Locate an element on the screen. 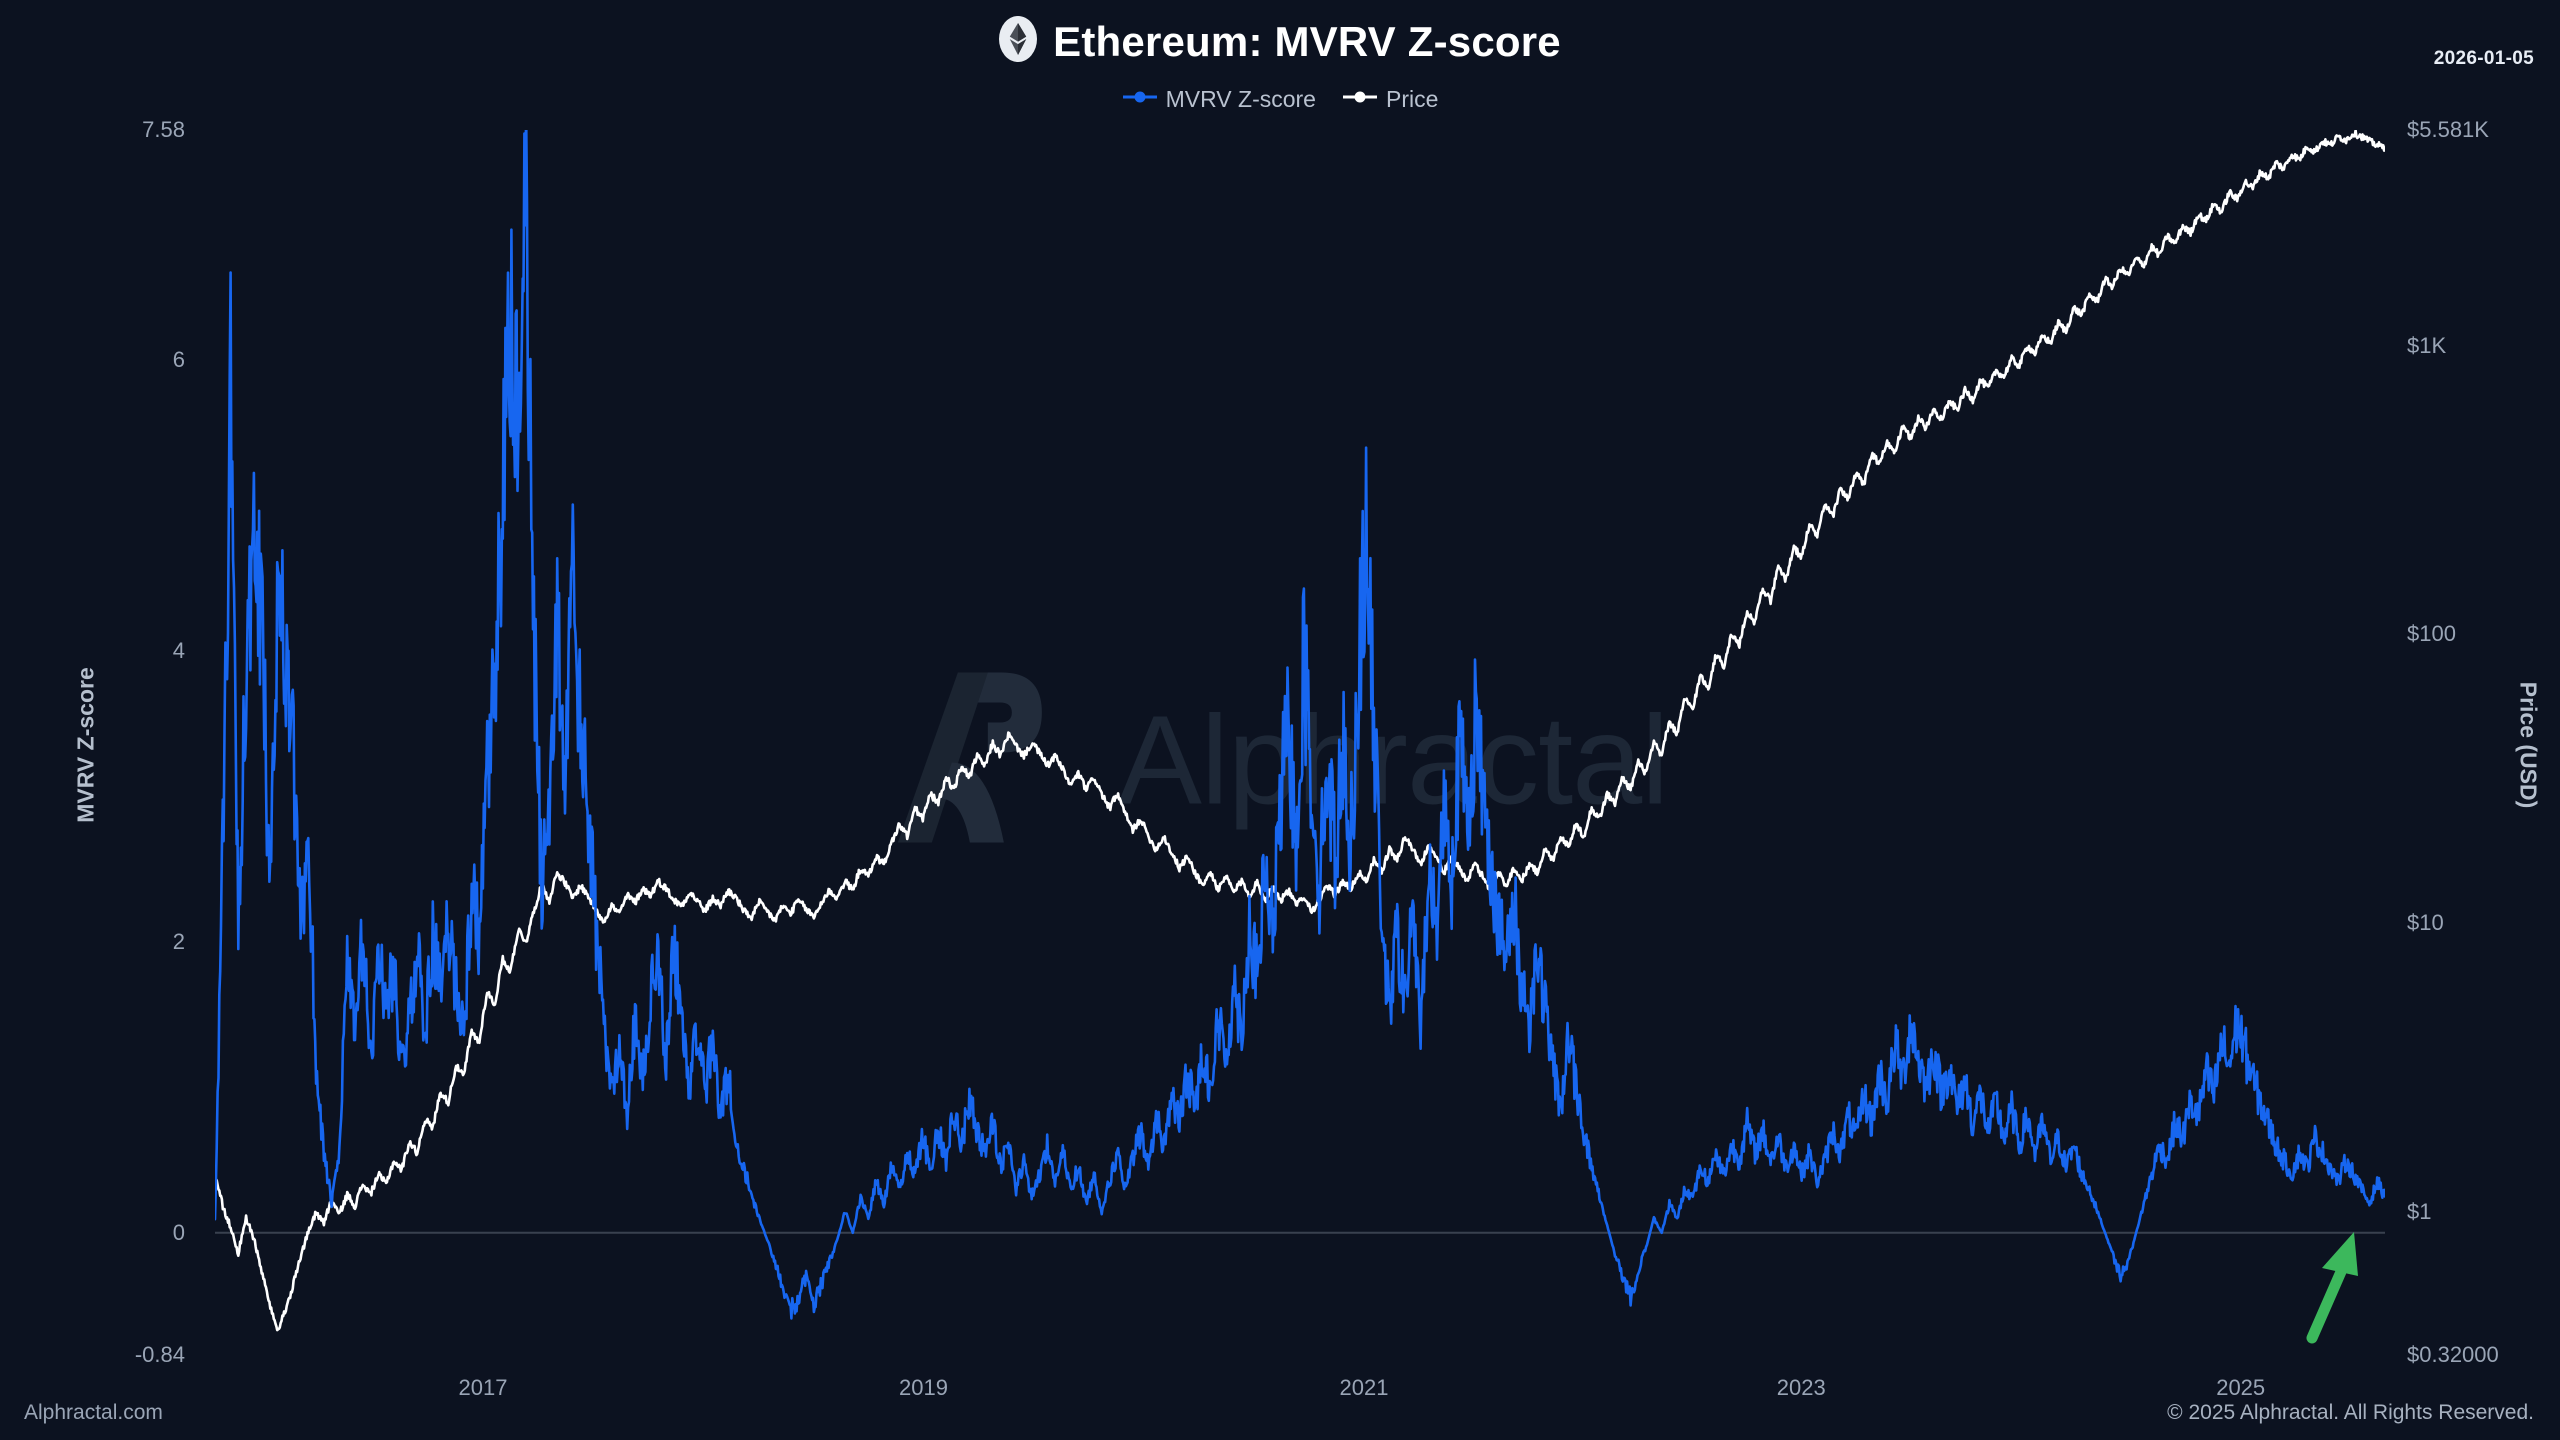  y-axis-left-tick: 2 is located at coordinates (178, 941).